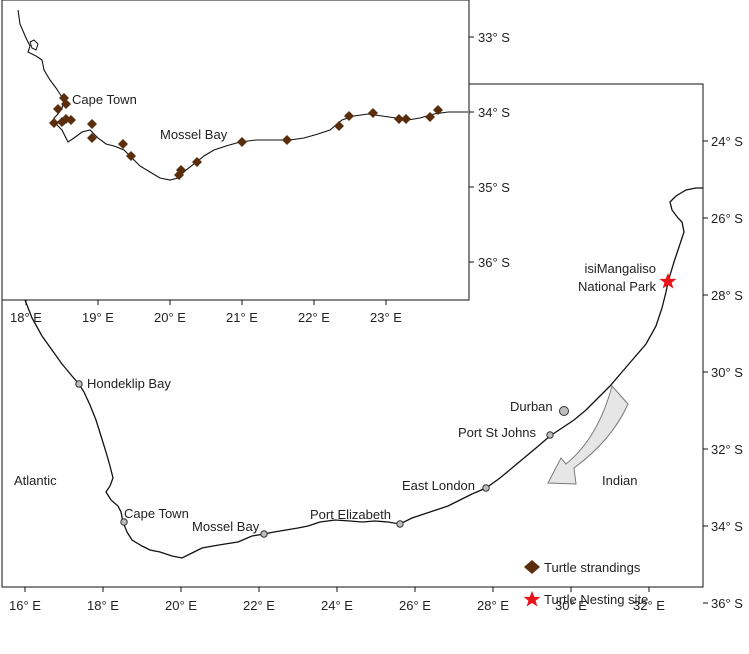 The width and height of the screenshot is (749, 654). Describe the element at coordinates (727, 141) in the screenshot. I see `main-y-tick-label: 24° S` at that location.